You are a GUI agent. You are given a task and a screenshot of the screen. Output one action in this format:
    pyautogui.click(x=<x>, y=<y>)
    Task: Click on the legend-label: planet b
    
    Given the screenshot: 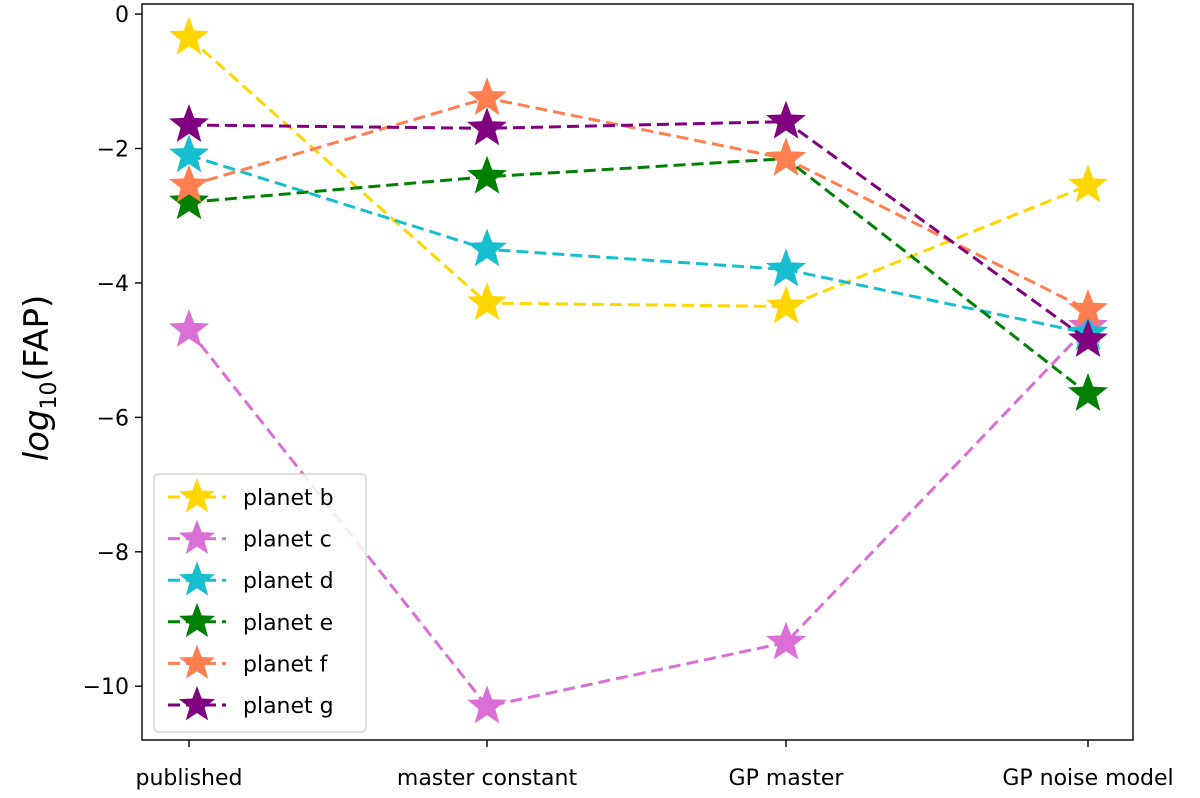 What is the action you would take?
    pyautogui.click(x=288, y=498)
    